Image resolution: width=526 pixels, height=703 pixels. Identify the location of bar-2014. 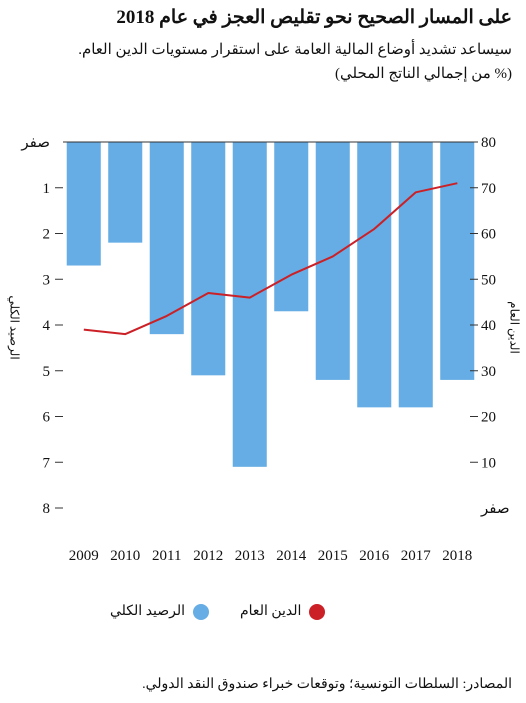
(291, 227).